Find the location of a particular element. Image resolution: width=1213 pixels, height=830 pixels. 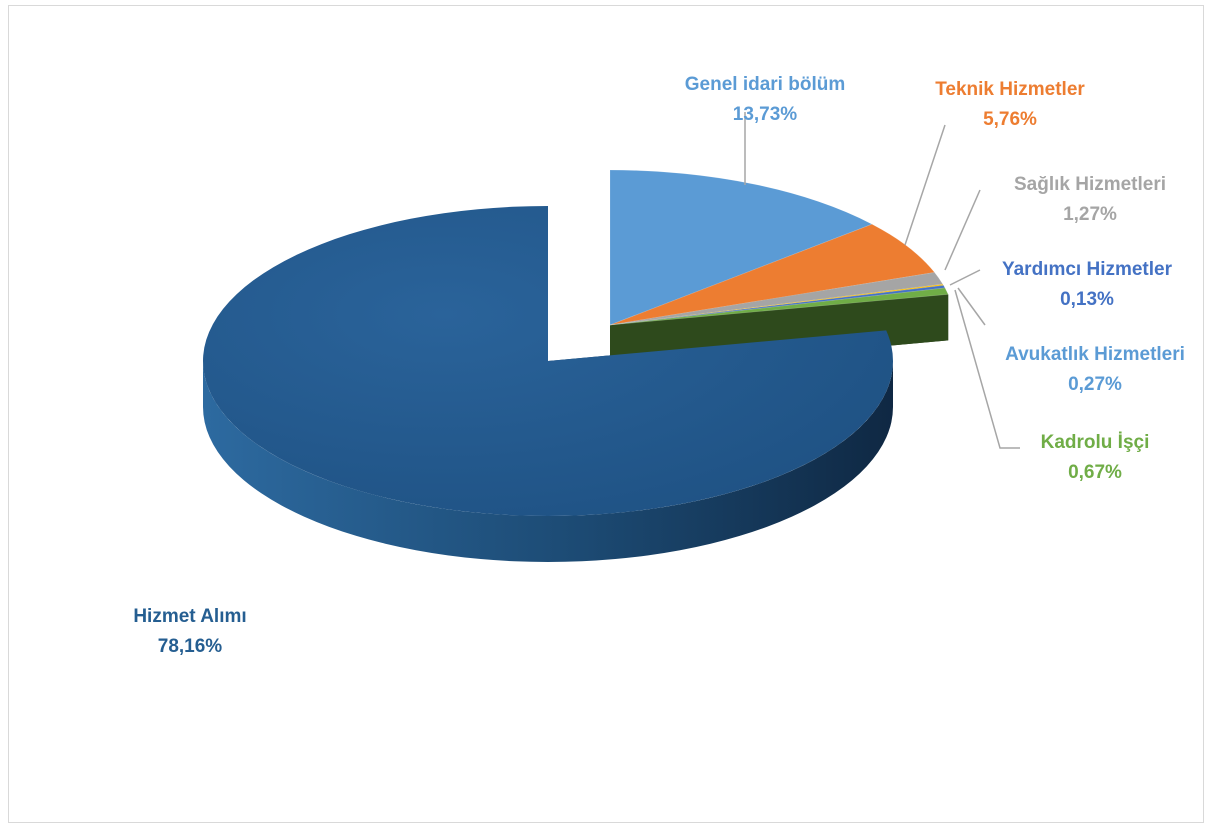

data-label-saglik-hizmetleri-value: 1,27% is located at coordinates (1090, 214).